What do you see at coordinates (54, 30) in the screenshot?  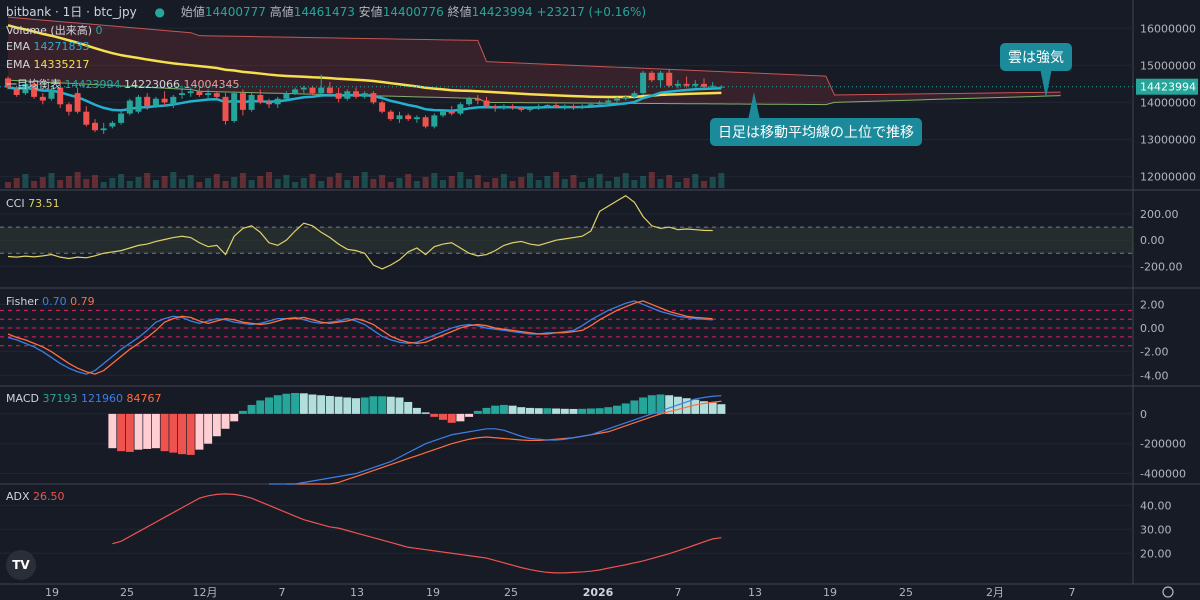 I see `volume-legend: Volume (出来高) 0` at bounding box center [54, 30].